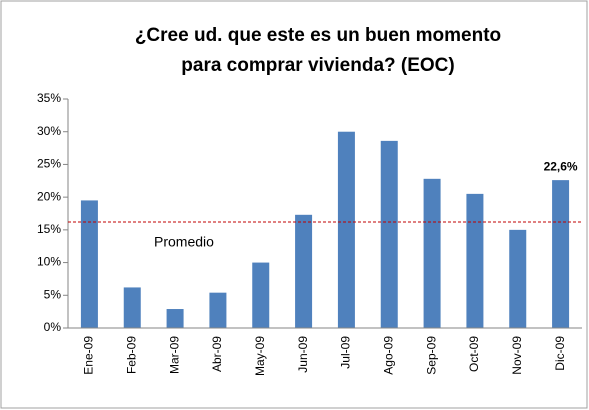 The image size is (589, 410). I want to click on y-tick-label: 5%, so click(53, 294).